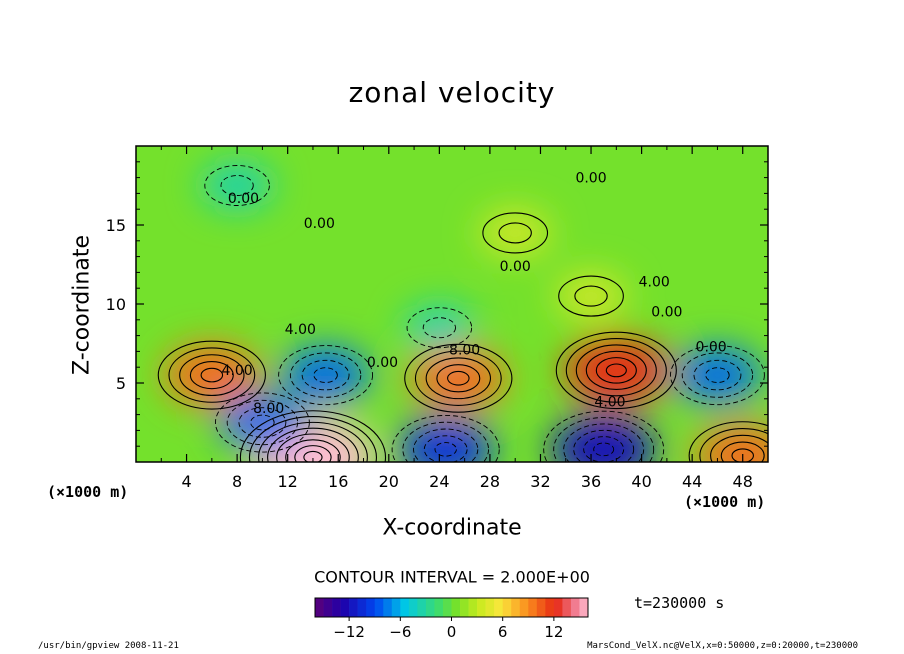 This screenshot has width=904, height=654. What do you see at coordinates (288, 481) in the screenshot?
I see `x-tick-label: 12` at bounding box center [288, 481].